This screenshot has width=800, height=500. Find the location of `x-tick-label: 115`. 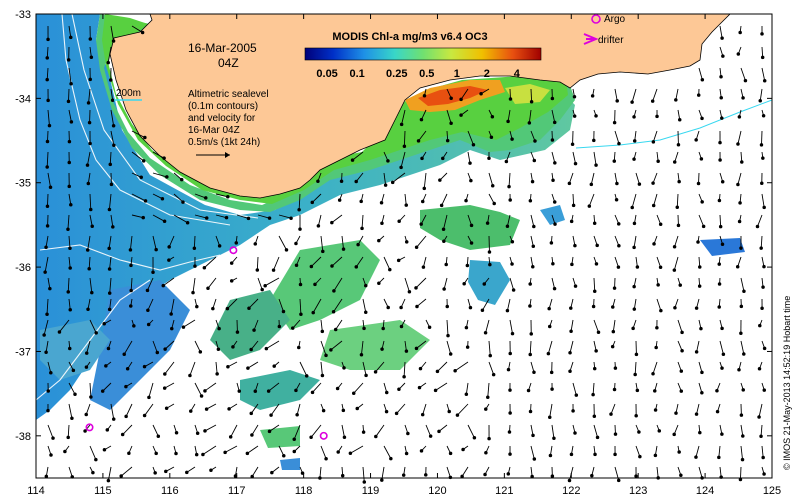

x-tick-label: 115 is located at coordinates (103, 491).